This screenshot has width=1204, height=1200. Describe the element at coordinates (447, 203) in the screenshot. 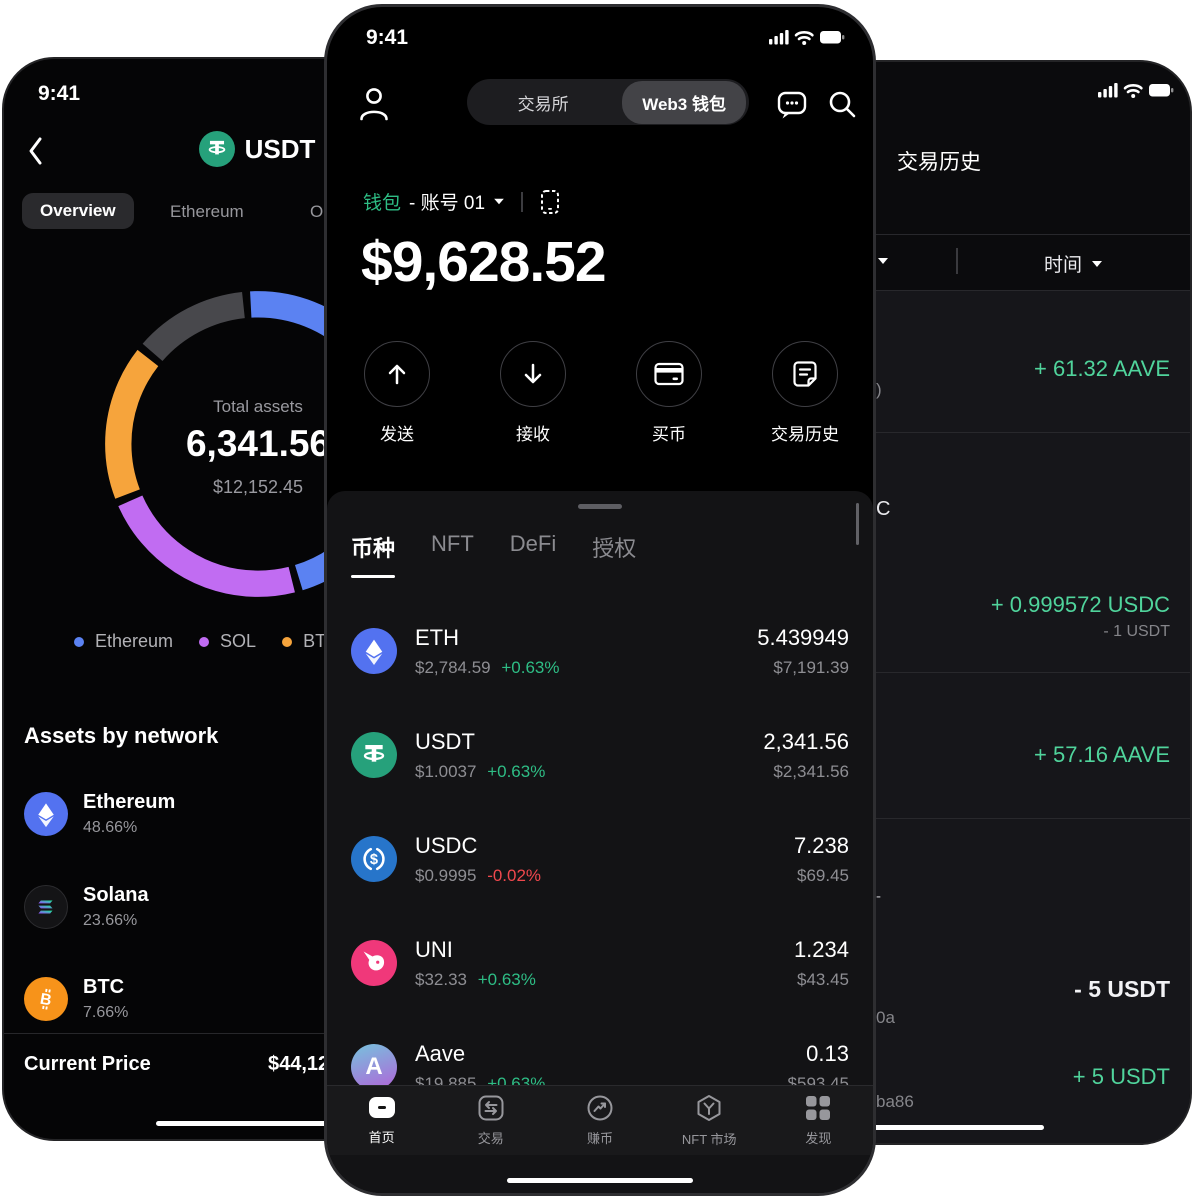

I see `account-label: - 账号 01` at that location.